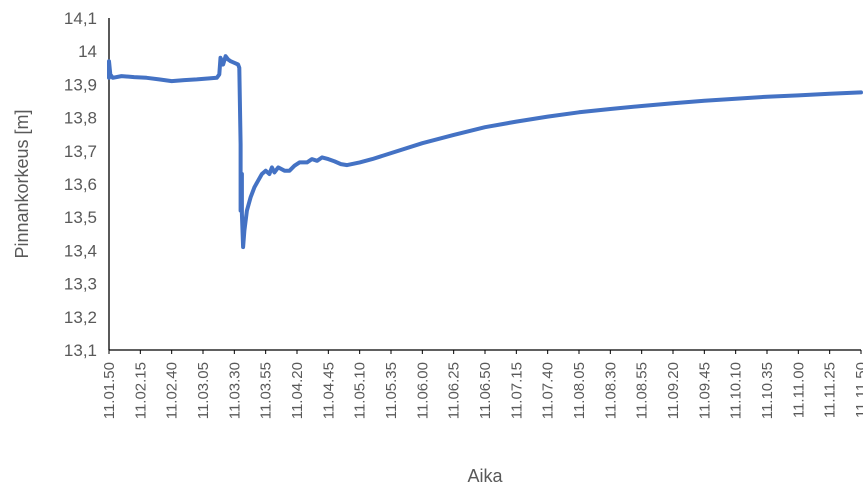 The image size is (863, 490). What do you see at coordinates (22, 183) in the screenshot?
I see `y-axis-title: Pinnankorkeus [m]` at bounding box center [22, 183].